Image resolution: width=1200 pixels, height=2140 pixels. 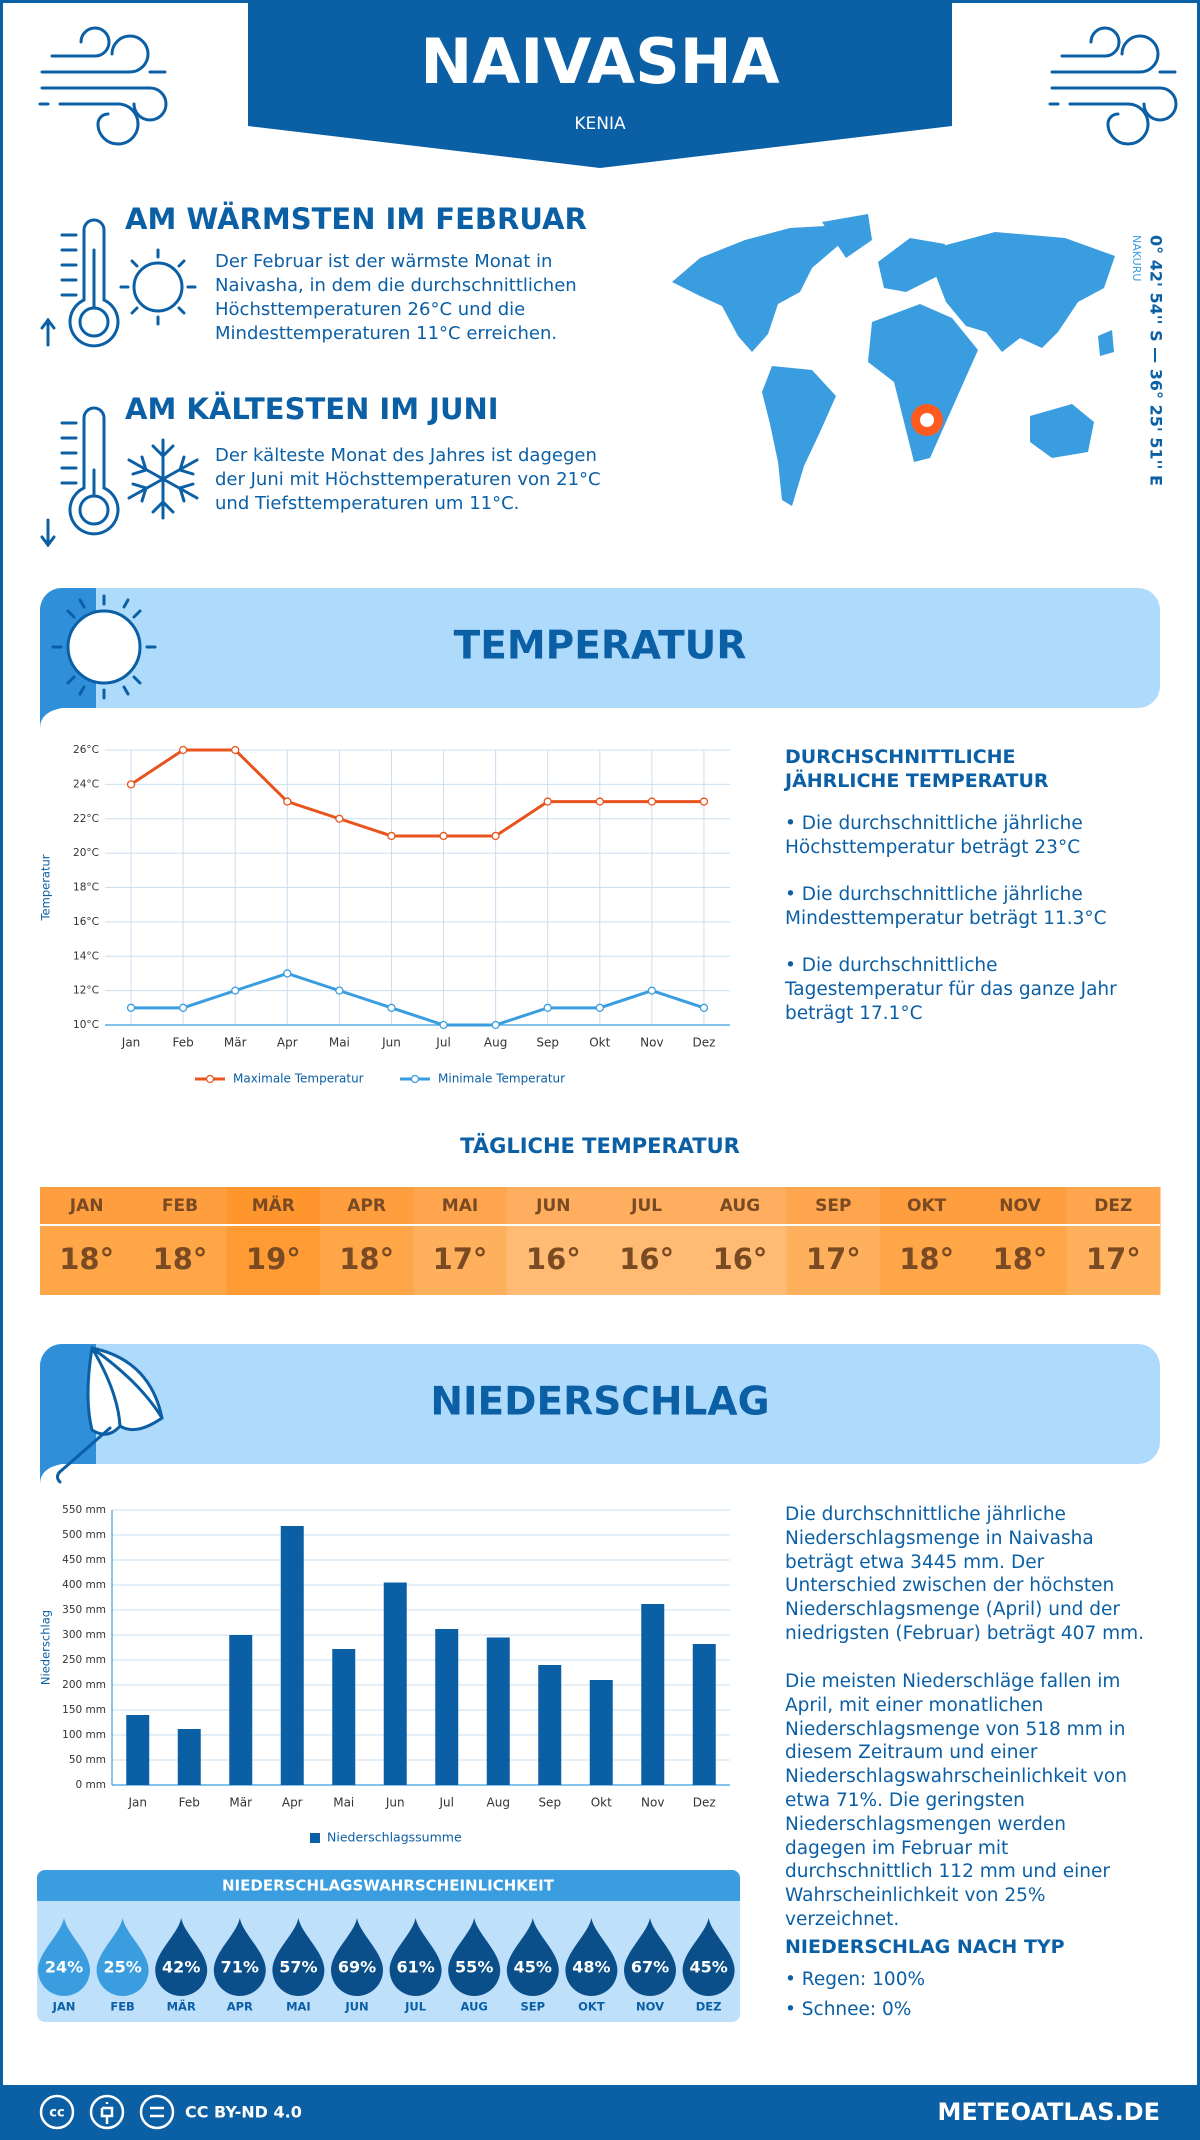 What do you see at coordinates (391, 1043) in the screenshot?
I see `x-tick-label: Jun` at bounding box center [391, 1043].